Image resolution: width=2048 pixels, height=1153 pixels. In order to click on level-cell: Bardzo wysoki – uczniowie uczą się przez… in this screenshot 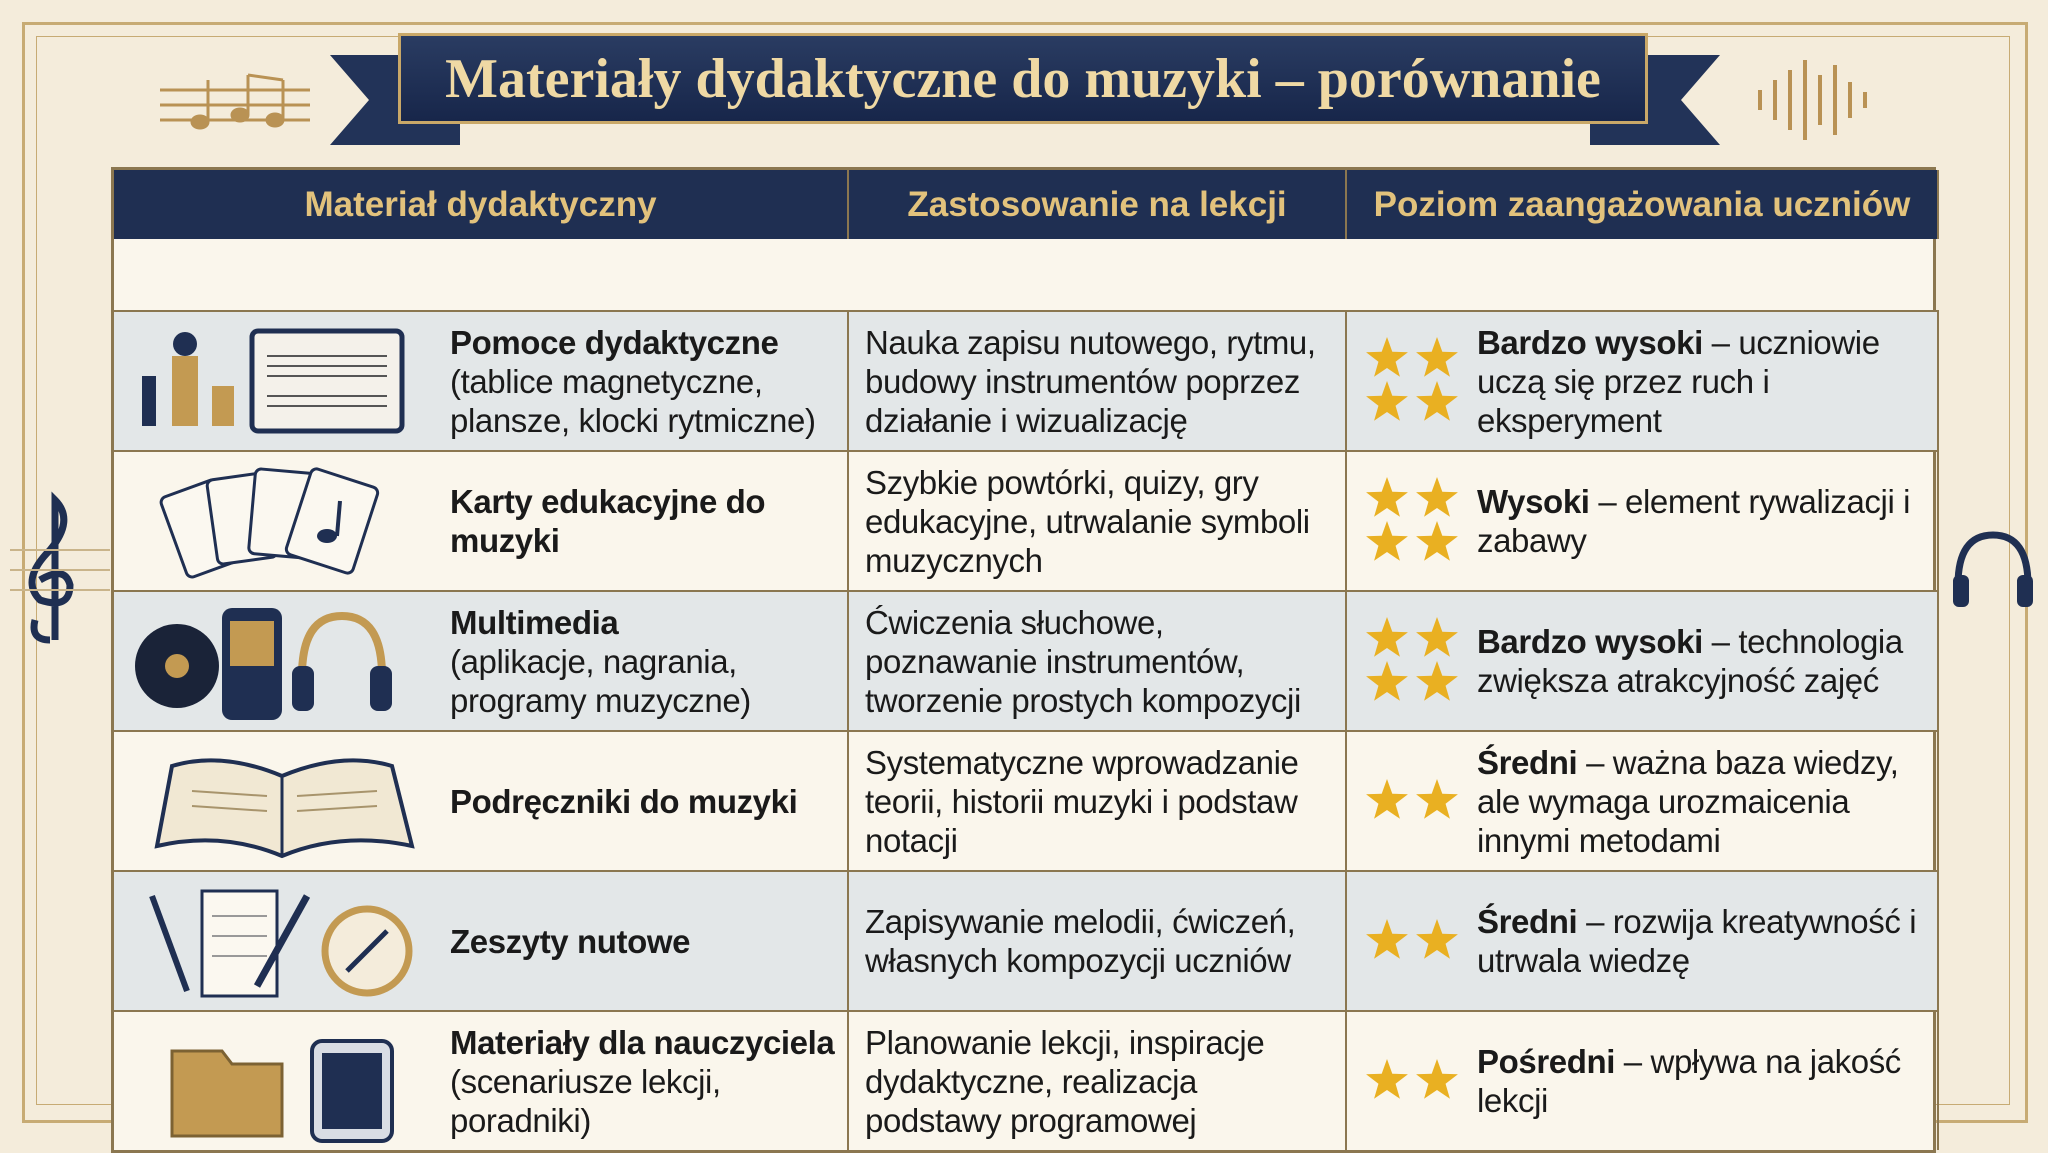, I will do `click(1643, 380)`.